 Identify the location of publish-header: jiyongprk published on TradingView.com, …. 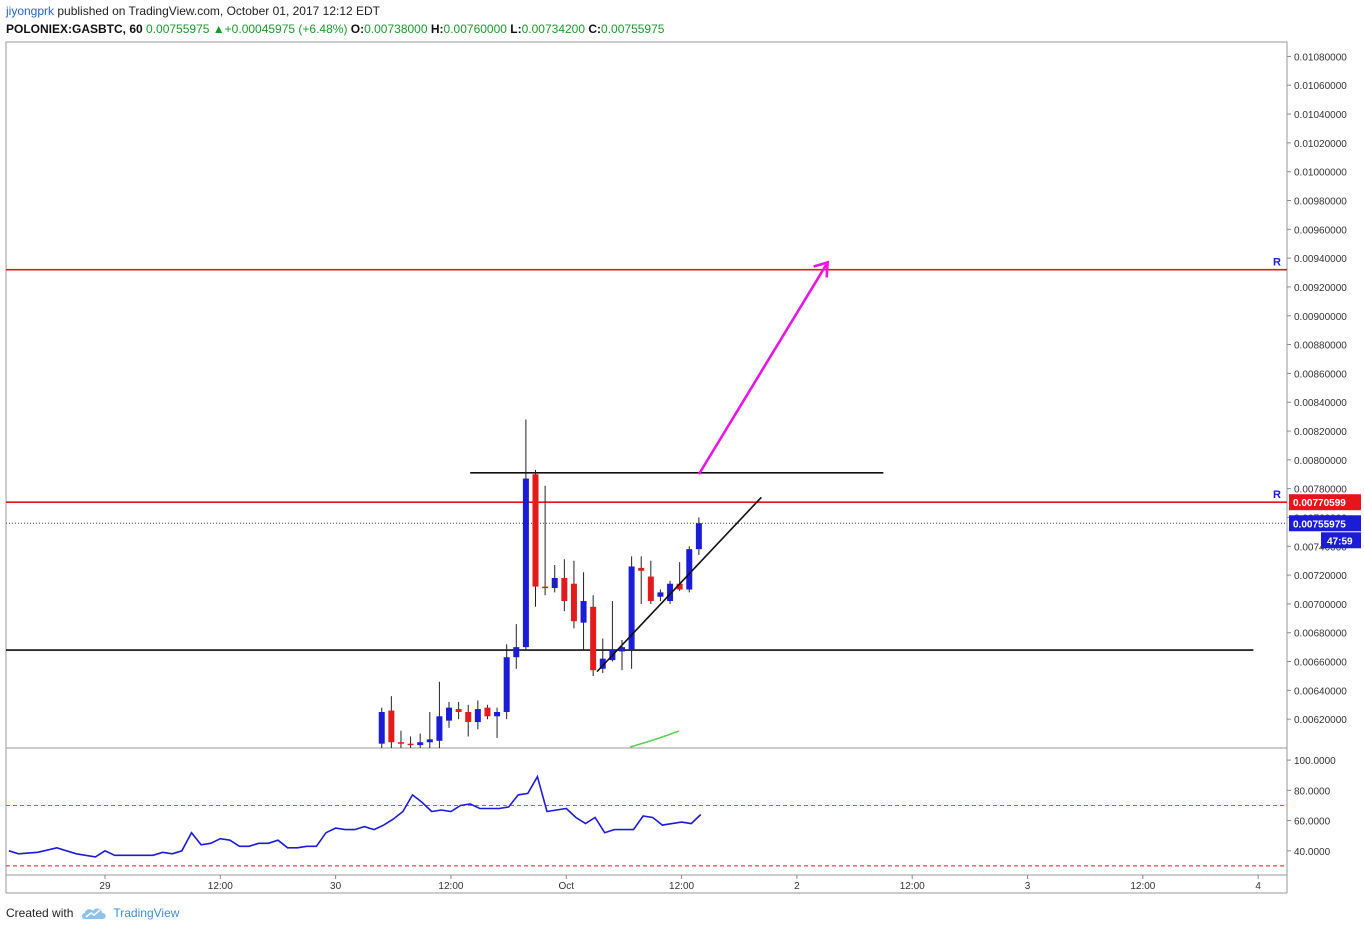
(193, 11).